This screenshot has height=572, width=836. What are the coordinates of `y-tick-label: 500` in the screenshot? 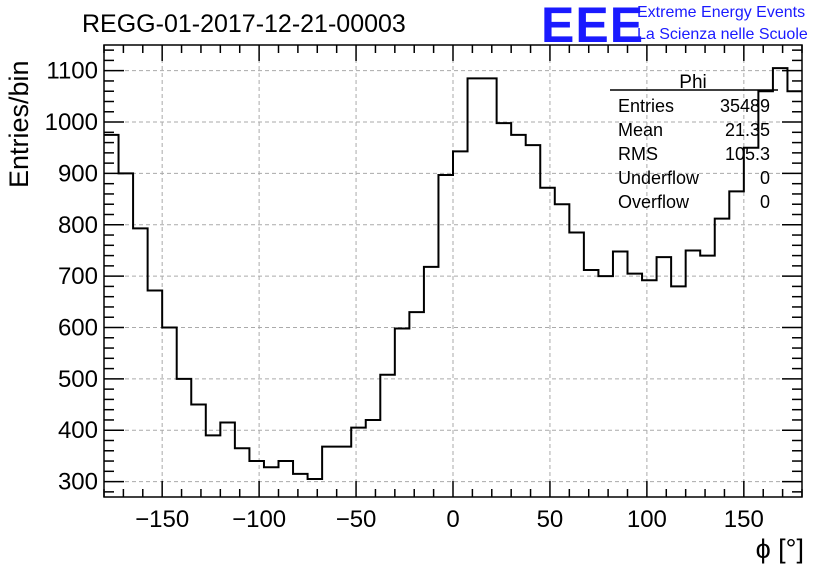 It's located at (78, 379).